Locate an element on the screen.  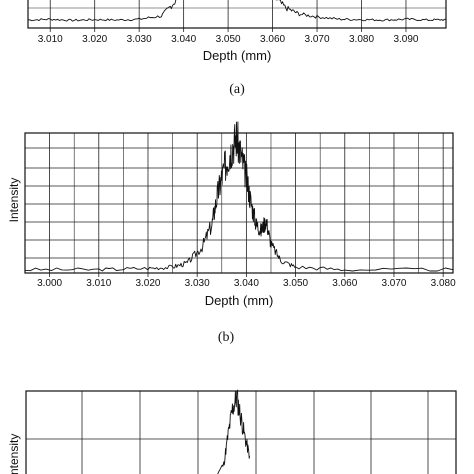
panel-a-xtick-label-7: 3.080 is located at coordinates (361, 39).